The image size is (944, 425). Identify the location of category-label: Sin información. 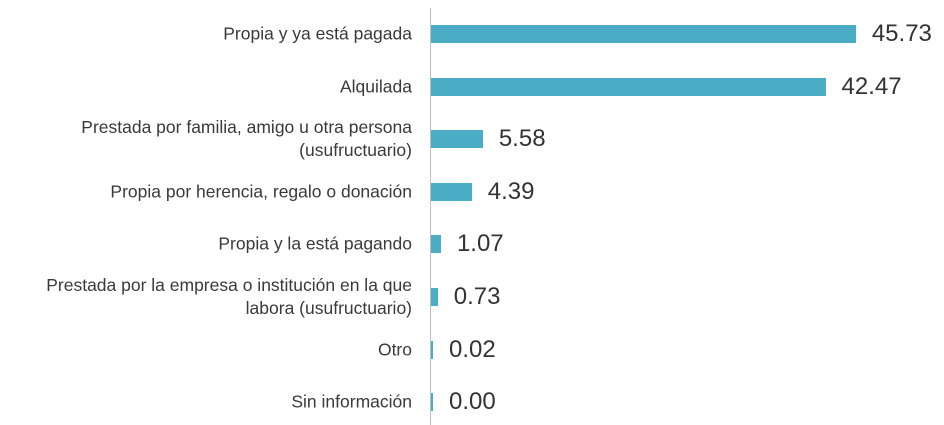
(351, 401).